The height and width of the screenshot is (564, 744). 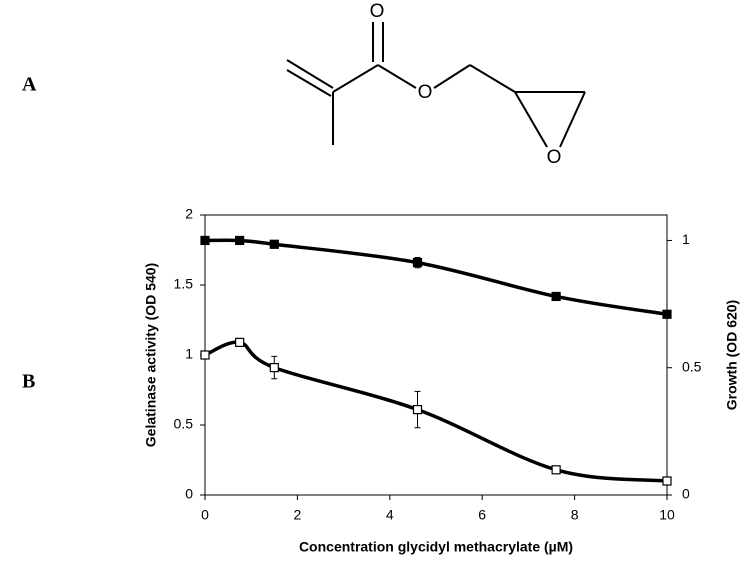 What do you see at coordinates (298, 515) in the screenshot?
I see `x-tick-label: 2` at bounding box center [298, 515].